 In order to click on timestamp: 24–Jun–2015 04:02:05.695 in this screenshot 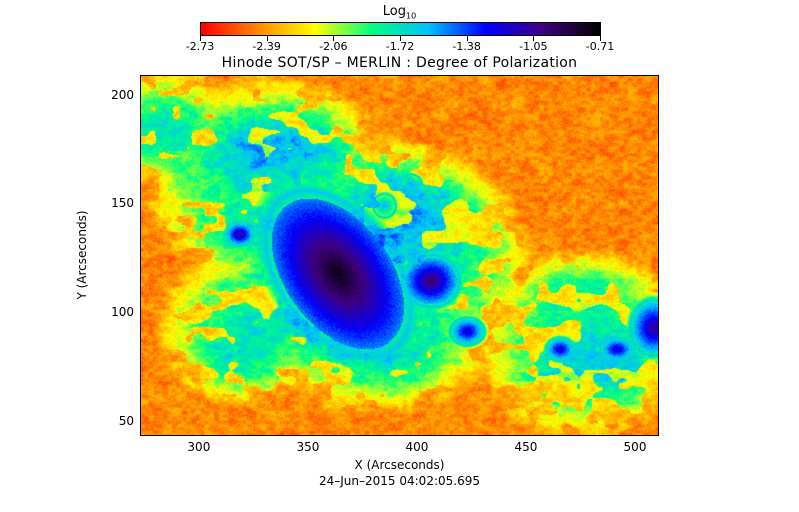, I will do `click(399, 481)`.